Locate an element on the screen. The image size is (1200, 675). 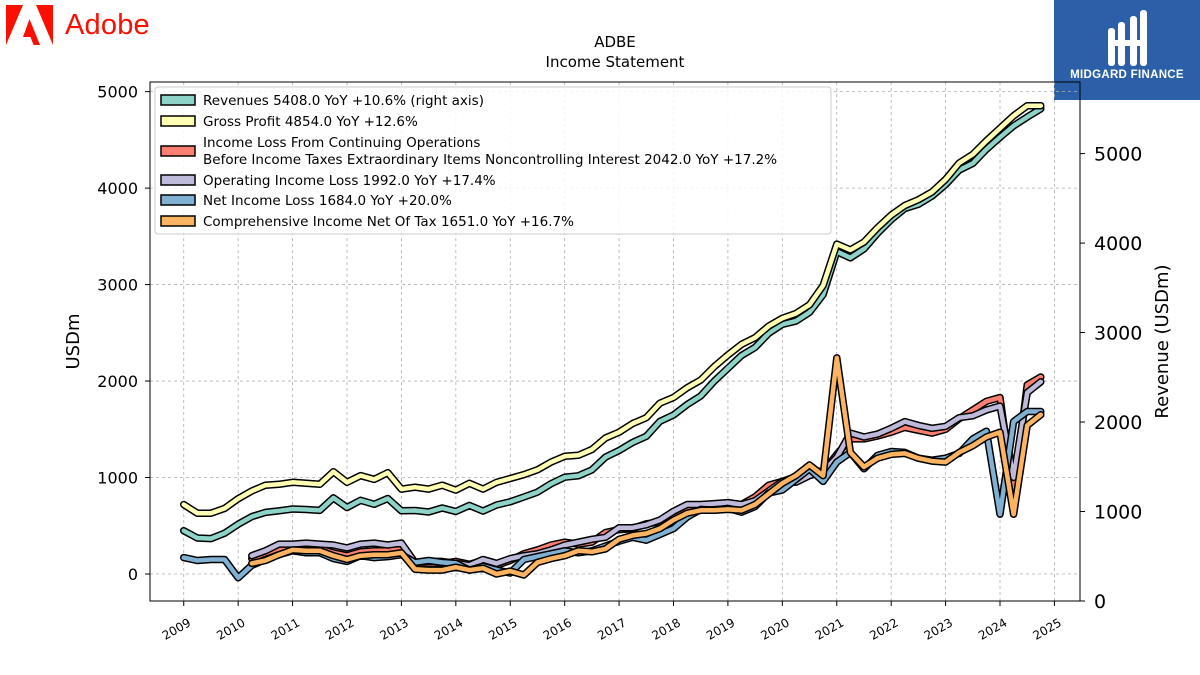
x-tick-label: 2021 is located at coordinates (829, 628).